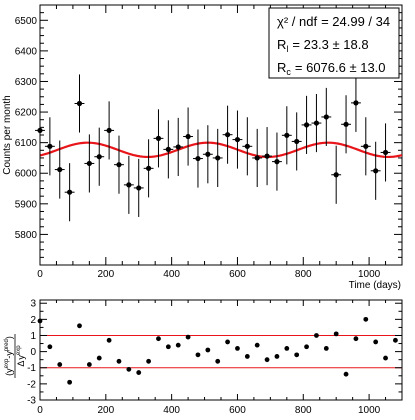 Image resolution: width=415 pixels, height=420 pixels. What do you see at coordinates (40, 274) in the screenshot?
I see `x-tick-label: 0` at bounding box center [40, 274].